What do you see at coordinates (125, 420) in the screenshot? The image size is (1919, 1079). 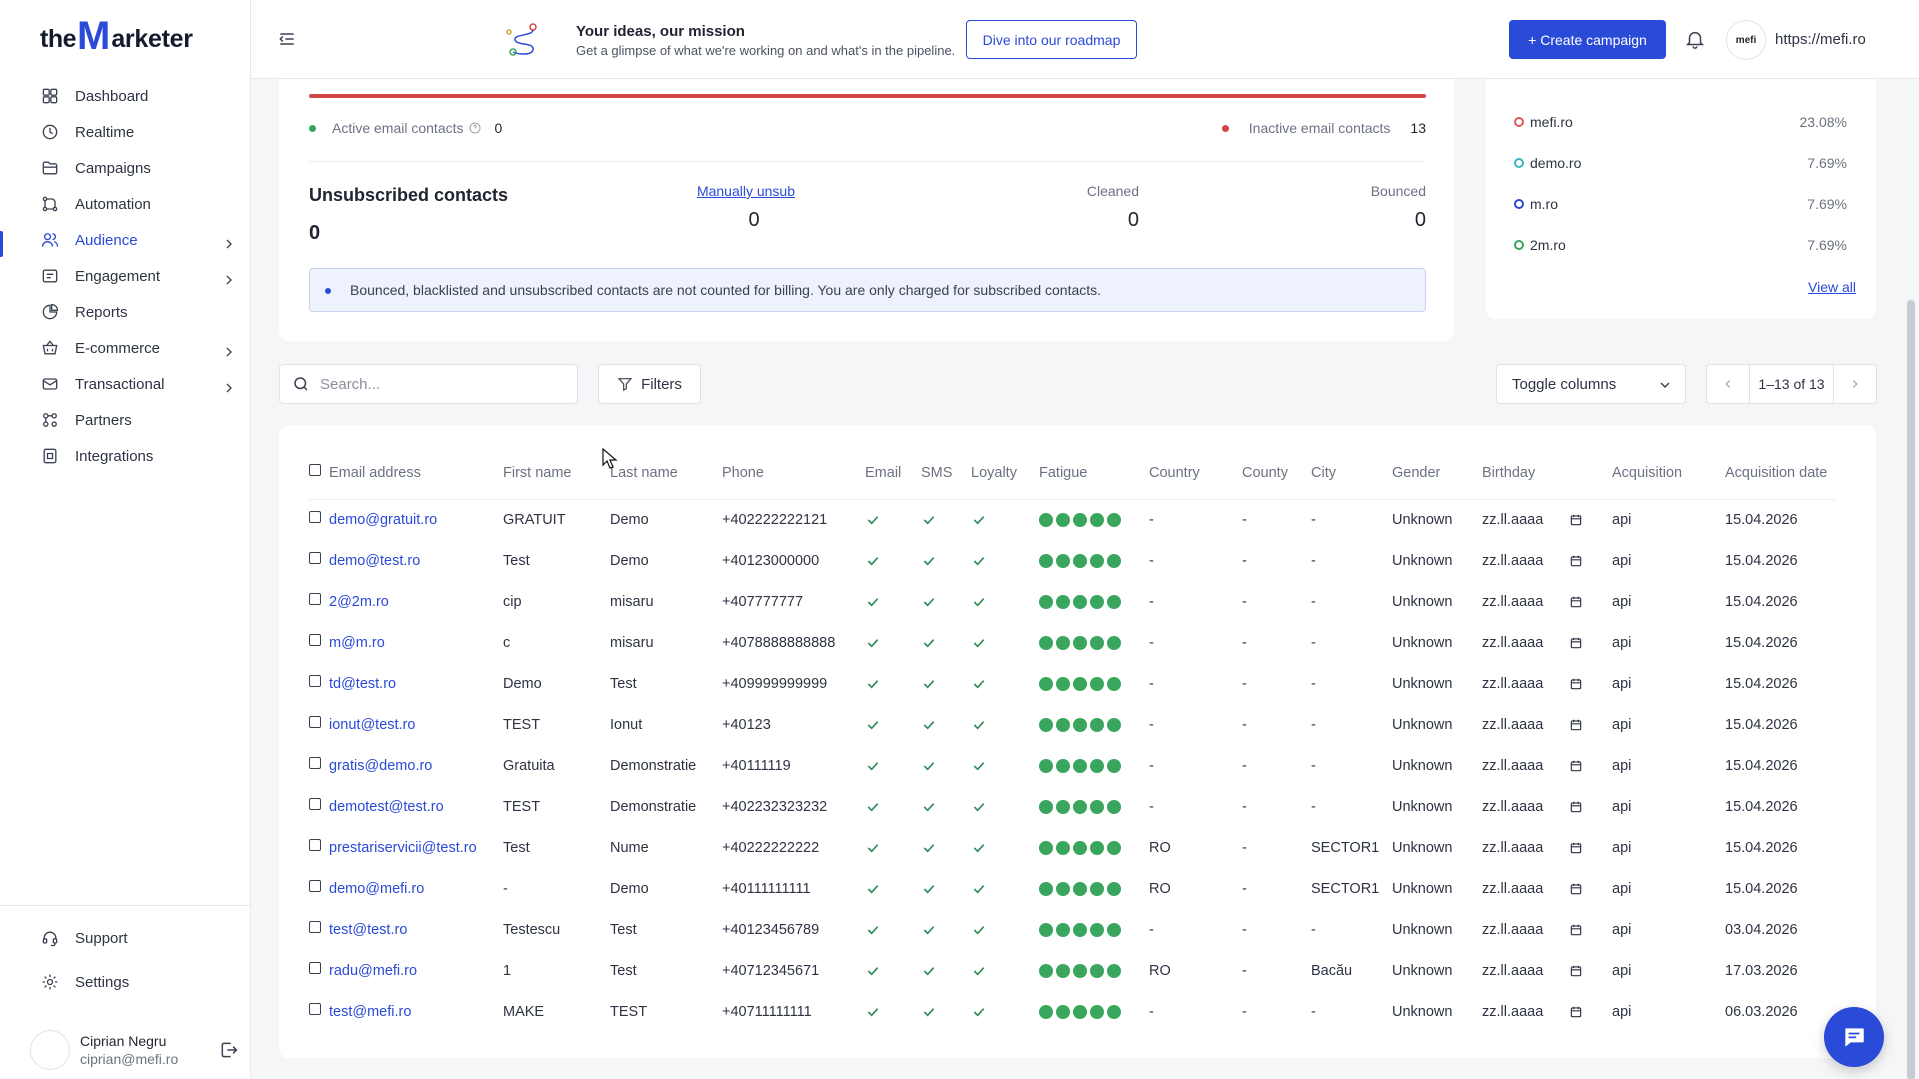 I see `sidebar-item-partners: Partners` at bounding box center [125, 420].